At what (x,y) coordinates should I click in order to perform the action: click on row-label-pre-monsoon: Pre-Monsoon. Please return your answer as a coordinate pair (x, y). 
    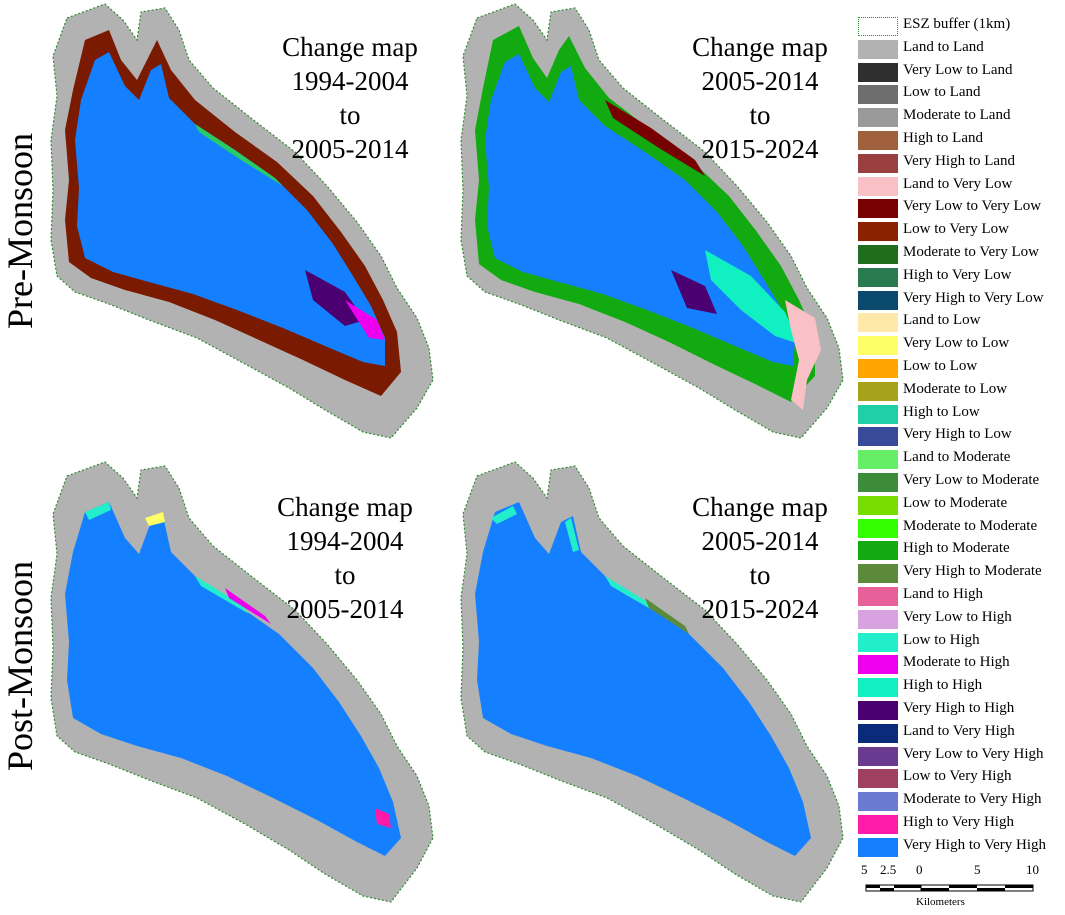
    Looking at the image, I should click on (20, 231).